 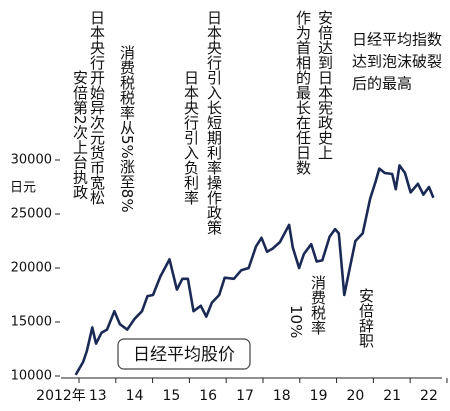 What do you see at coordinates (31, 322) in the screenshot?
I see `y-tick-label: 15000` at bounding box center [31, 322].